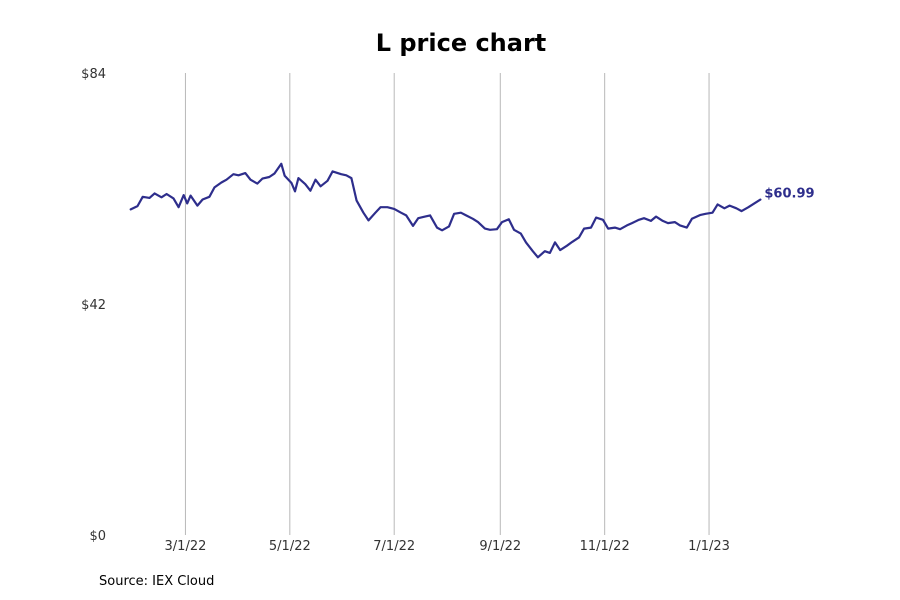  What do you see at coordinates (789, 194) in the screenshot?
I see `last-price-label: $60.99` at bounding box center [789, 194].